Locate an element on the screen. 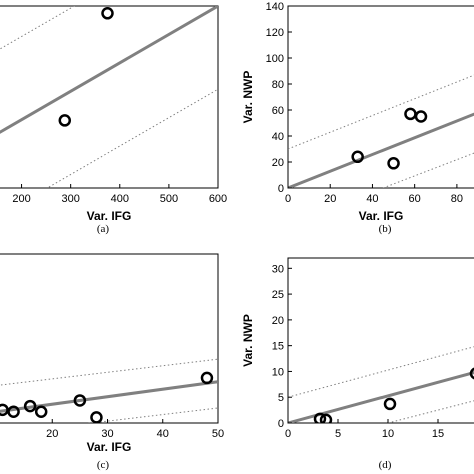 Image resolution: width=474 pixels, height=474 pixels. chart-c-caption: (c) is located at coordinates (103, 465).